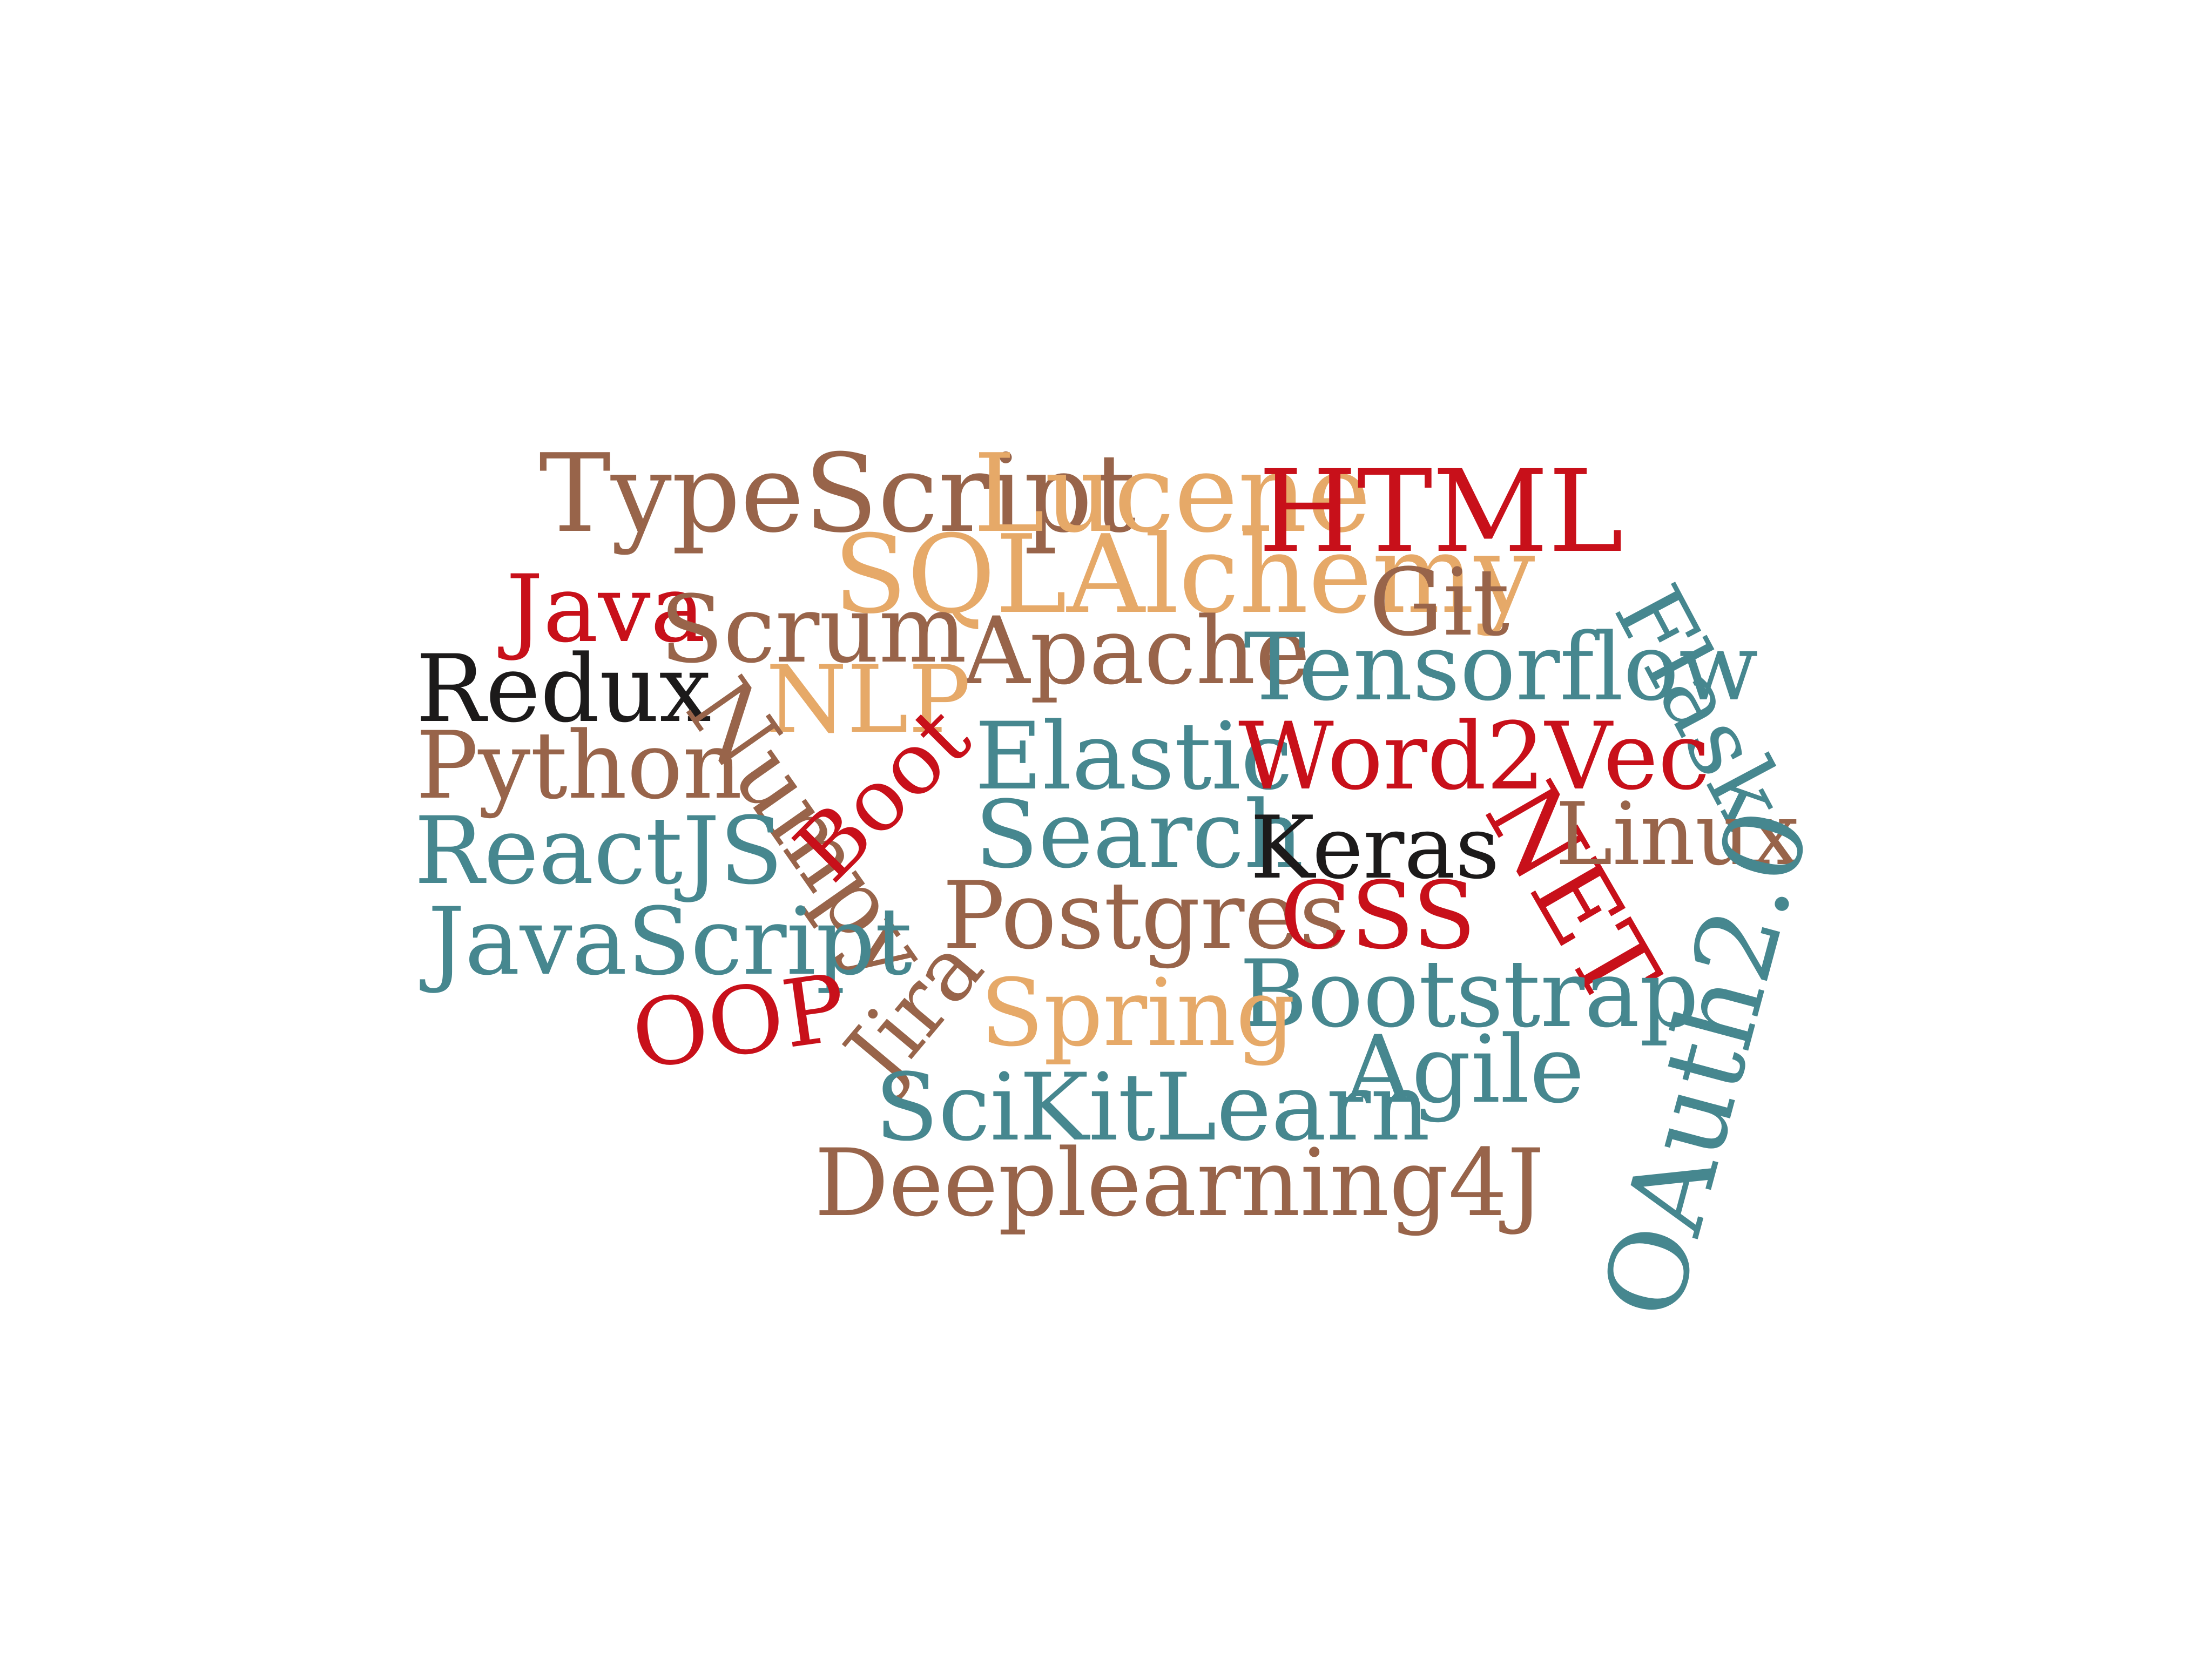 This screenshot has width=2212, height=1659. What do you see at coordinates (837, 494) in the screenshot?
I see `word-typescript: TypeScript` at bounding box center [837, 494].